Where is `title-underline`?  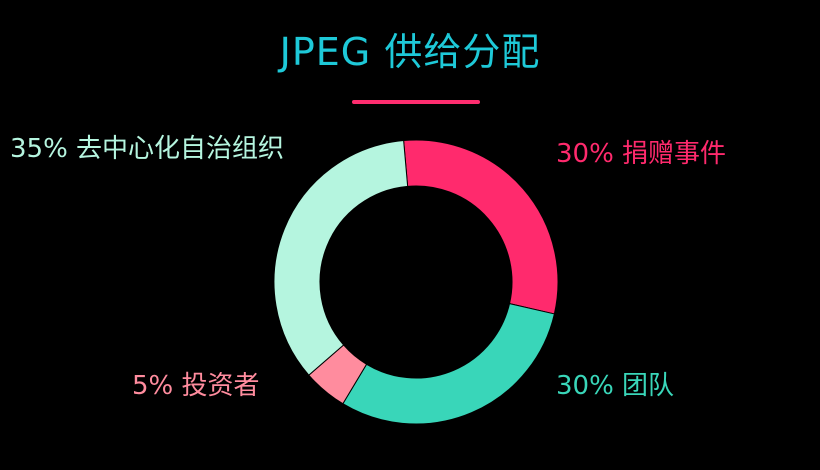
title-underline is located at coordinates (416, 102).